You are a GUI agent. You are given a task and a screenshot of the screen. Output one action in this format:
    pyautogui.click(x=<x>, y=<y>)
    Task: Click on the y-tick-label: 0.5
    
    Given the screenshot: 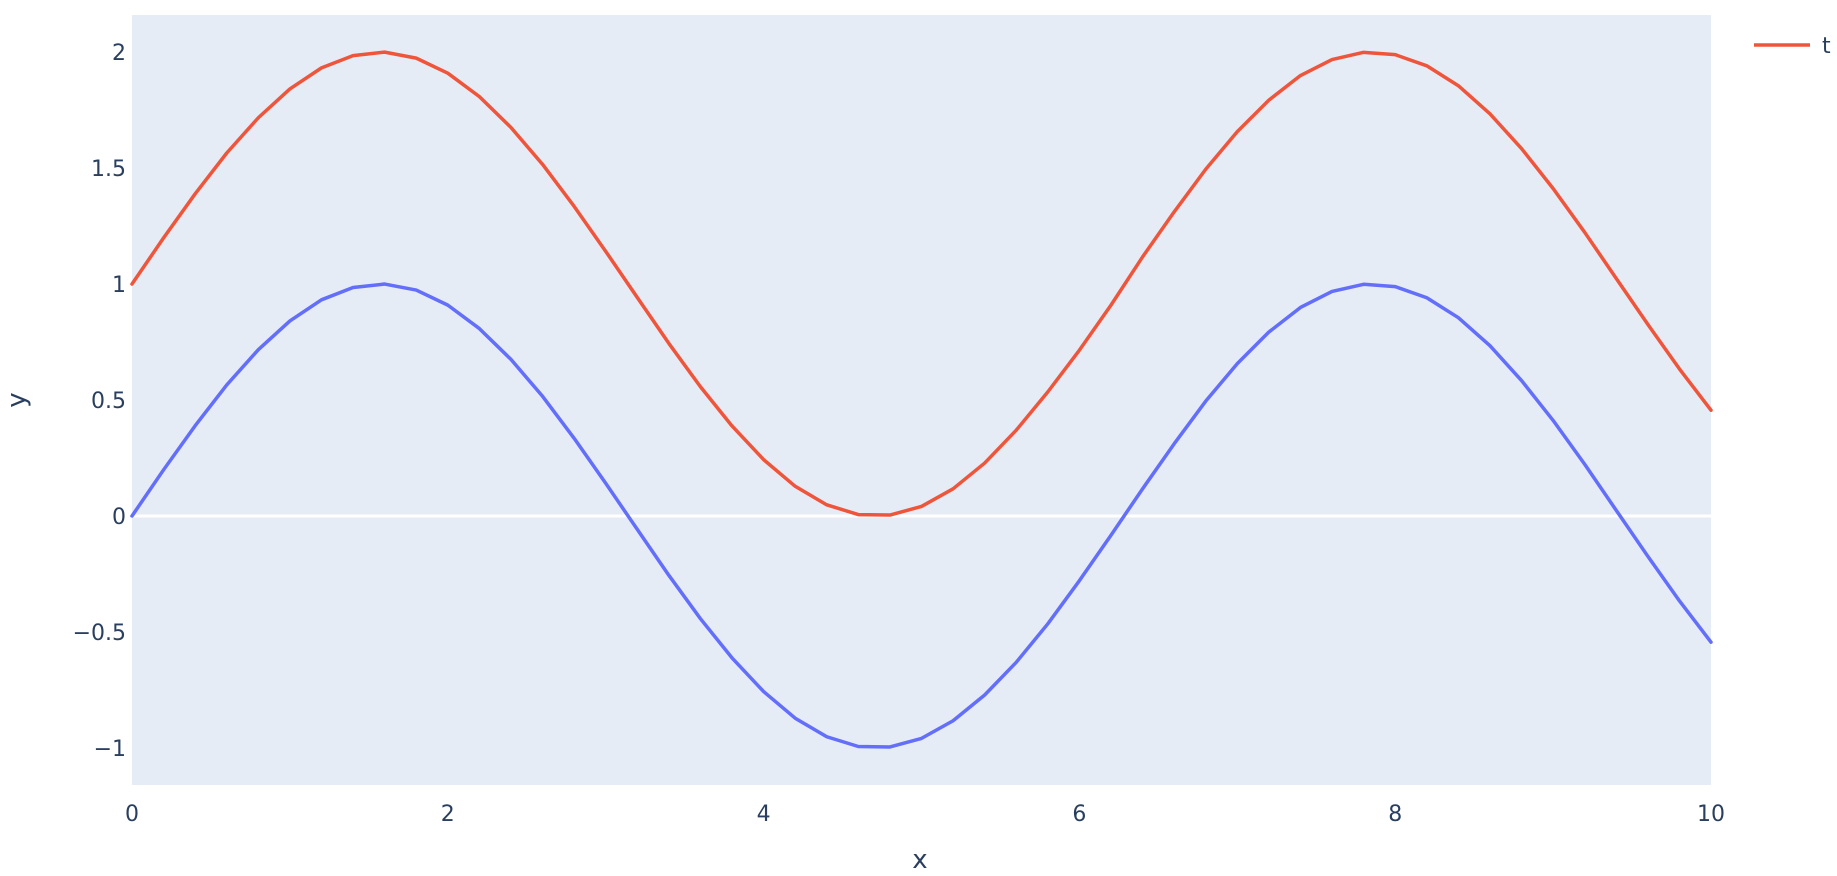 What is the action you would take?
    pyautogui.click(x=108, y=401)
    